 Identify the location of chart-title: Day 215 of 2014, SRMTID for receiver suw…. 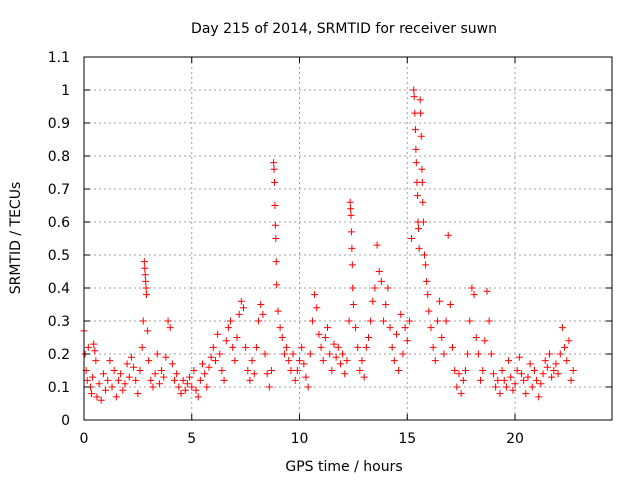
(344, 29).